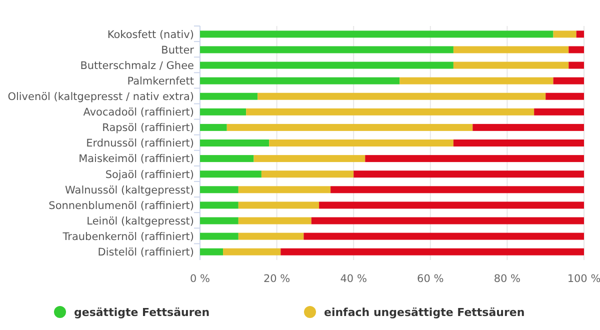  I want to click on x-tick-label: 80 %, so click(507, 279).